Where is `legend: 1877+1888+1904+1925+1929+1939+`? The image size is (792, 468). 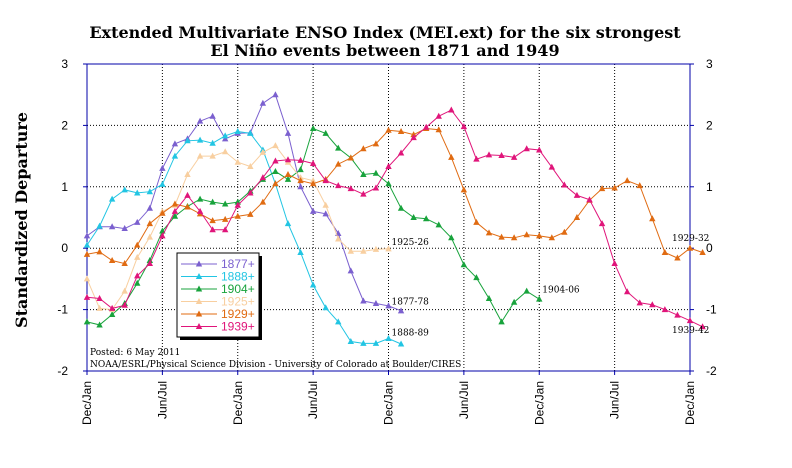 legend: 1877+1888+1904+1925+1929+1939+ is located at coordinates (219, 296).